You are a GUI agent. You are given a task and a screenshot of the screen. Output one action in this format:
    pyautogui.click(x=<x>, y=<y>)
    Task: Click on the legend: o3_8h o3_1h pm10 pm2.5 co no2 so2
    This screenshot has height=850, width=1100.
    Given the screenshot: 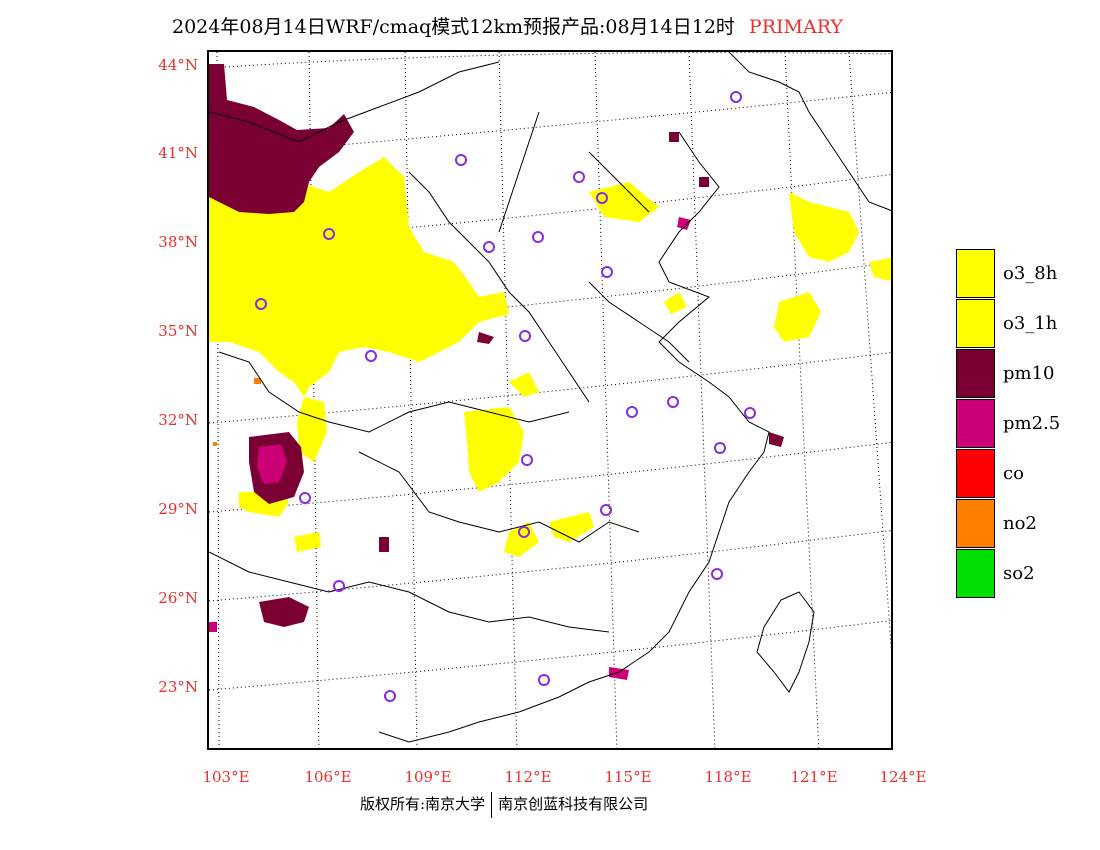 What is the action you would take?
    pyautogui.click(x=1008, y=423)
    